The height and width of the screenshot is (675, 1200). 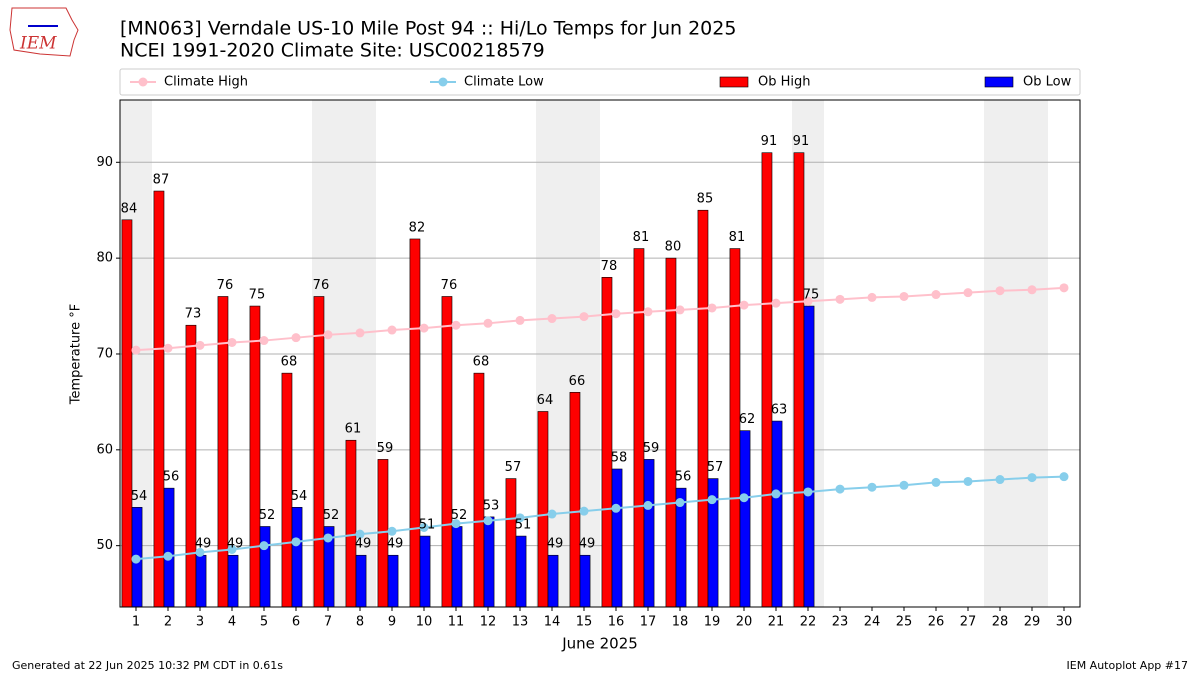 I want to click on data-label: 87, so click(x=161, y=180).